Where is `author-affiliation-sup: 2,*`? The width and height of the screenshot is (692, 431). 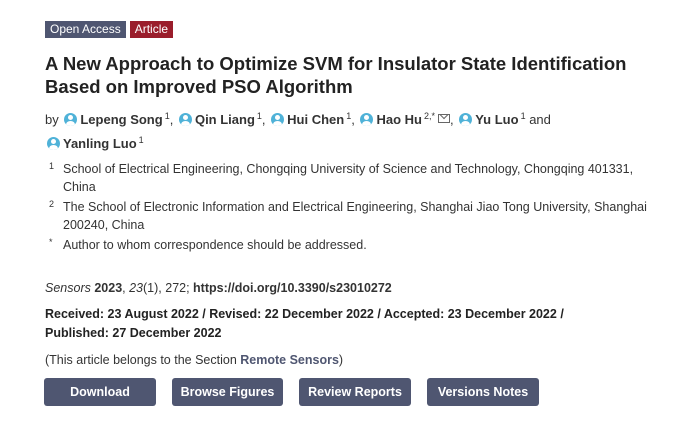
author-affiliation-sup: 2,* is located at coordinates (429, 116).